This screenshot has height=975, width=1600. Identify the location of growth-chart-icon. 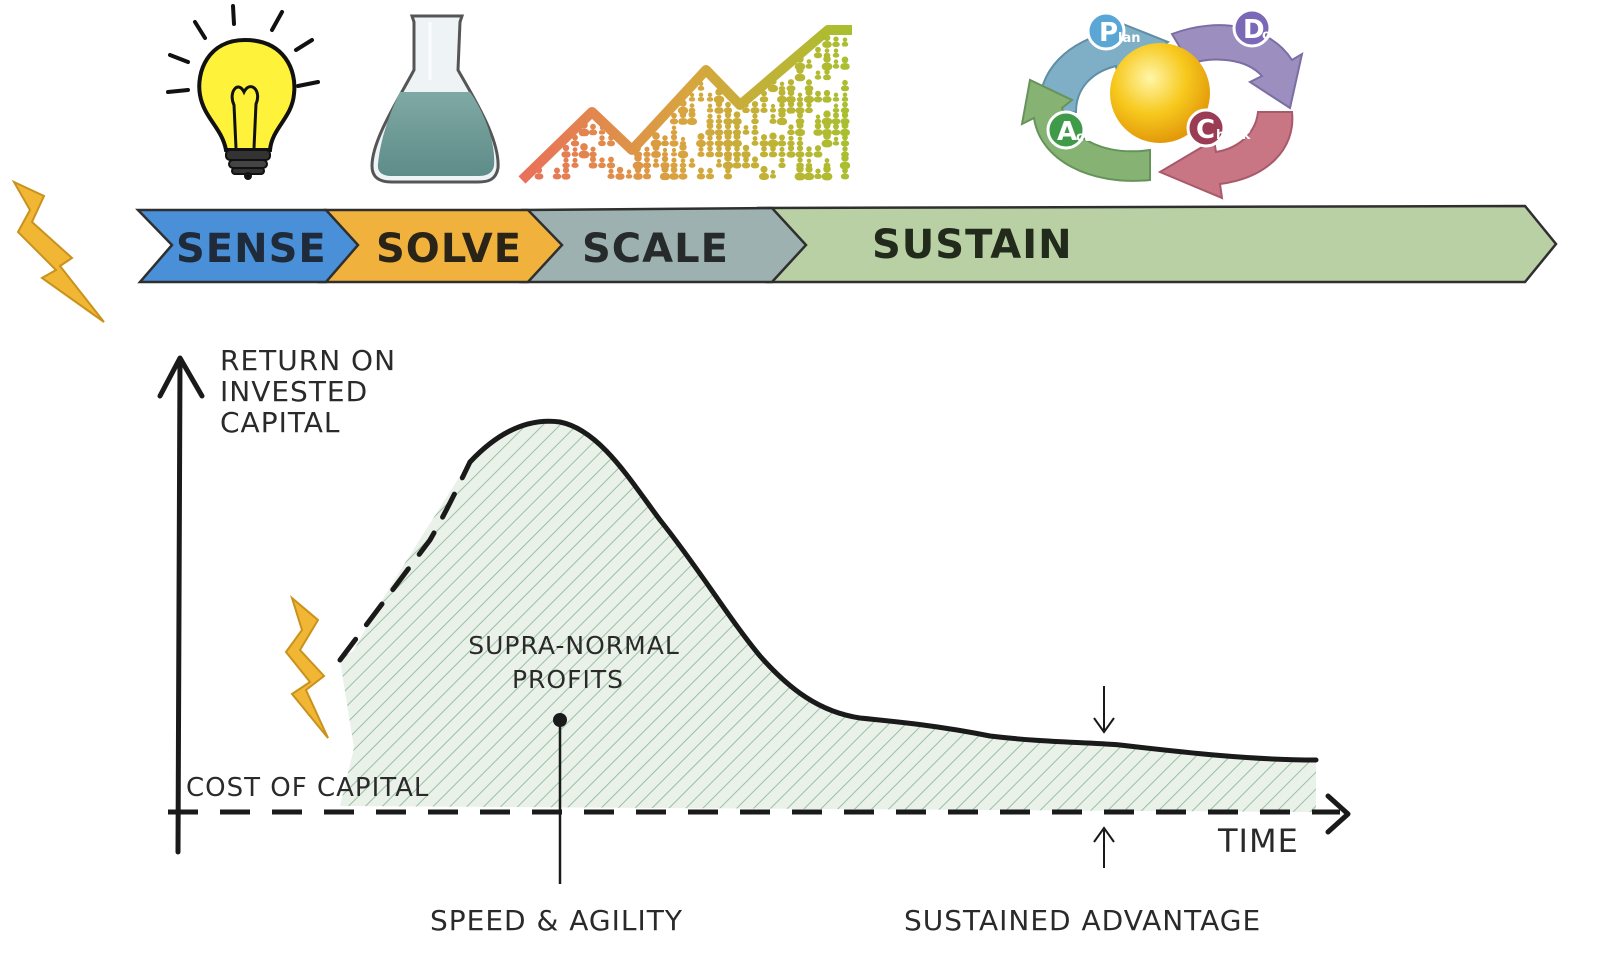
(685, 104).